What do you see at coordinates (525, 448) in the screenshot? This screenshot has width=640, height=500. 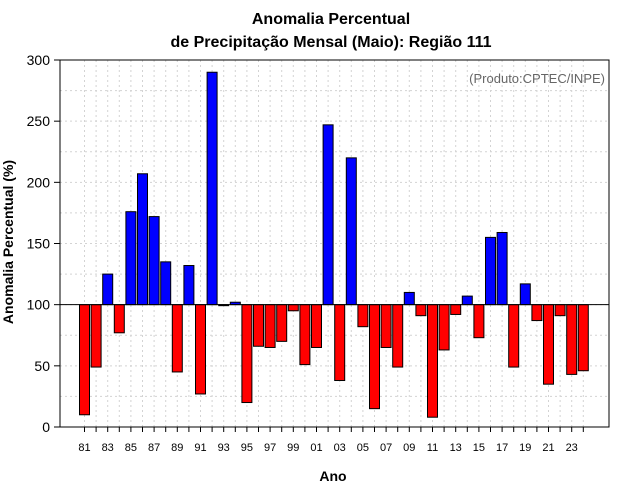 I see `x-tick-label-19: 19` at bounding box center [525, 448].